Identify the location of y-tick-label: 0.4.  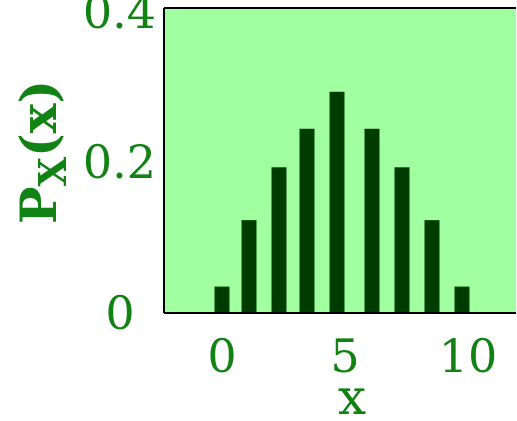
(119, 19).